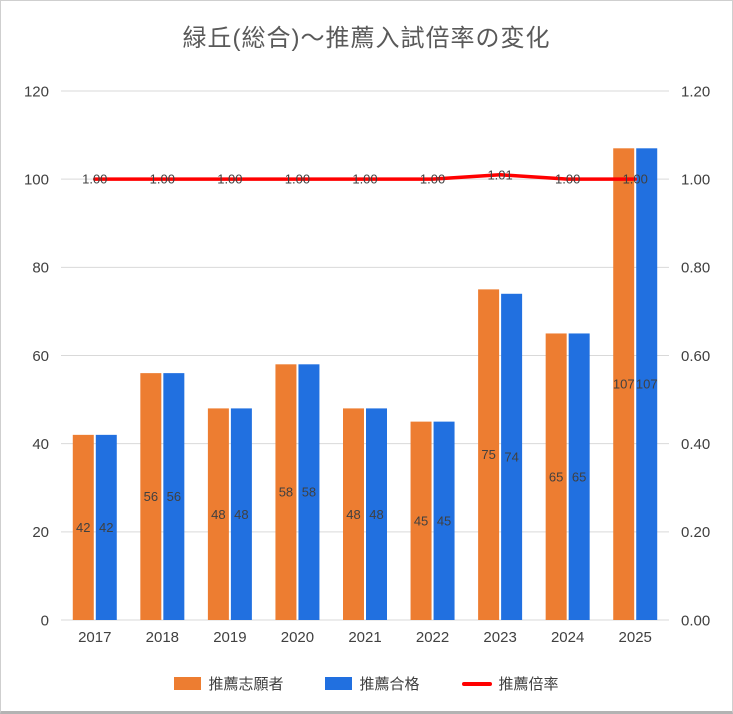 This screenshot has width=733, height=714. I want to click on x-axis-label: 2025, so click(635, 637).